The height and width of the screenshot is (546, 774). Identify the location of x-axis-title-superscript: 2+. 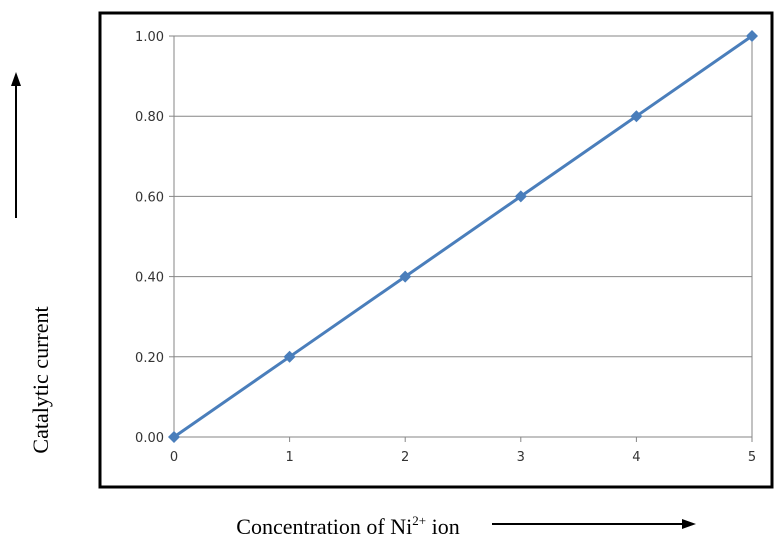
(419, 520).